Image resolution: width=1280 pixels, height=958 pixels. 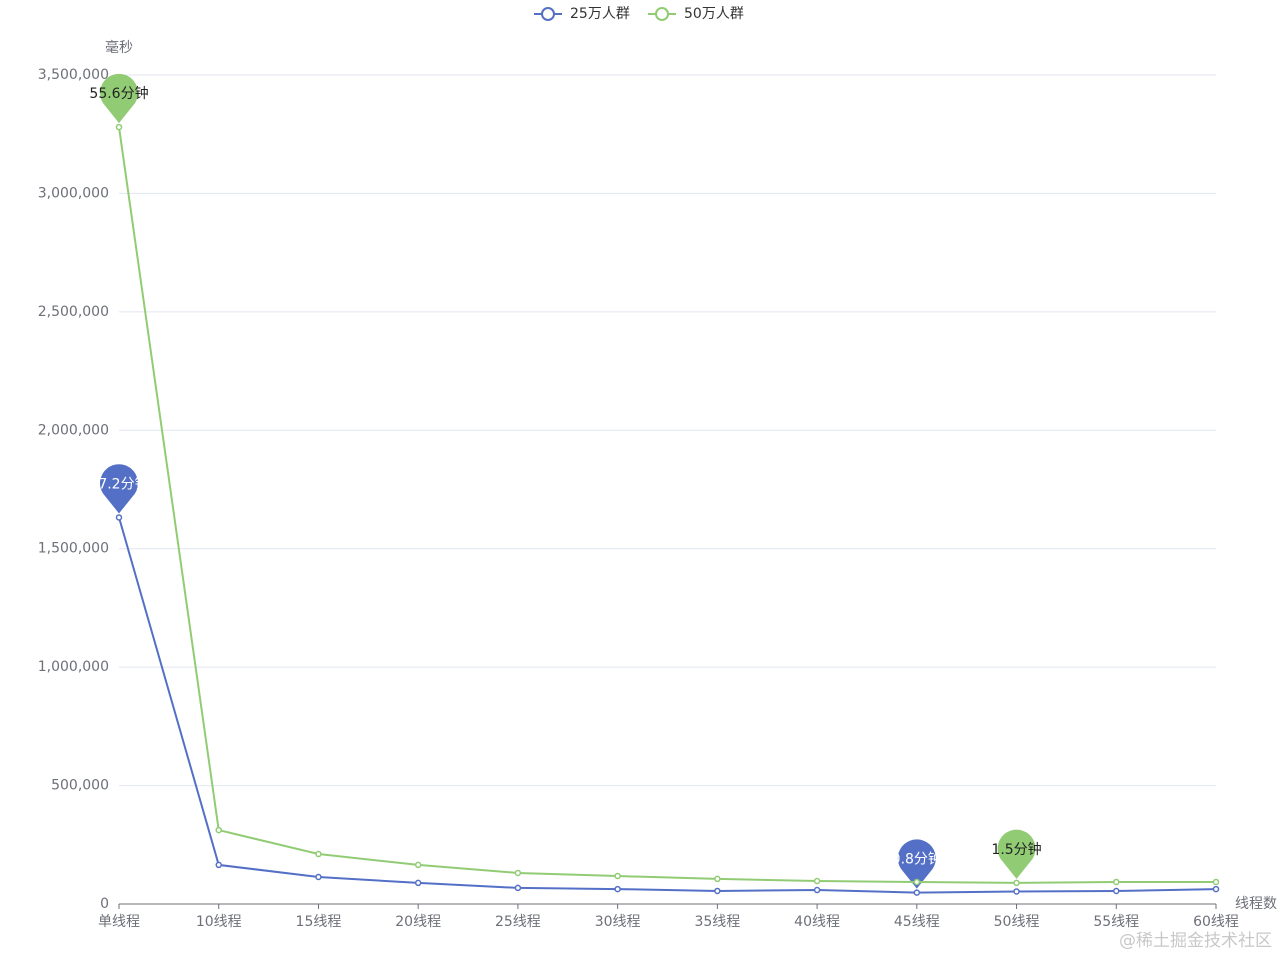 I want to click on y-tick-label: 0, so click(x=104, y=904).